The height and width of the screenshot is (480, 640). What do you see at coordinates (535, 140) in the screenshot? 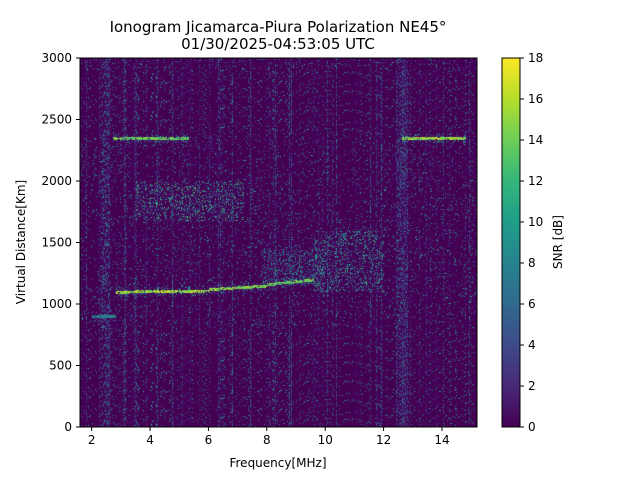
I see `colorbar-tick-label: 14` at bounding box center [535, 140].